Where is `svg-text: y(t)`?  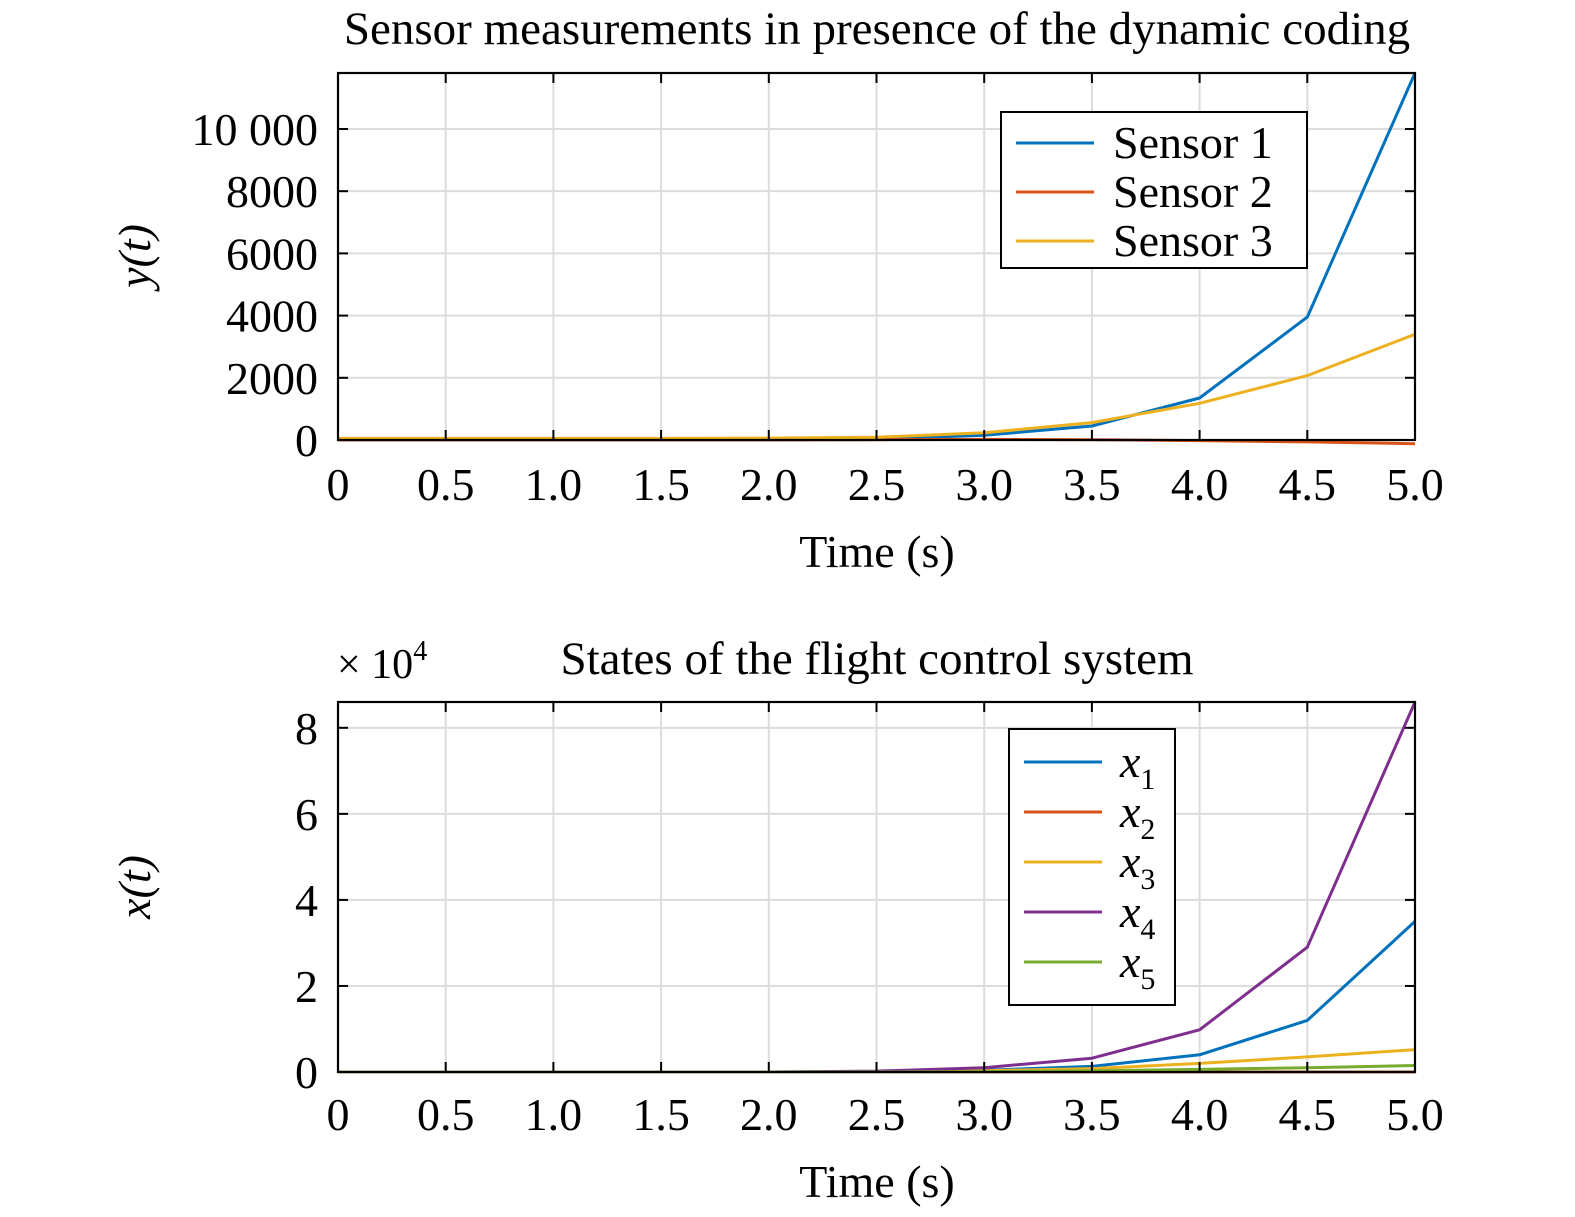
svg-text: y(t) is located at coordinates (134, 258).